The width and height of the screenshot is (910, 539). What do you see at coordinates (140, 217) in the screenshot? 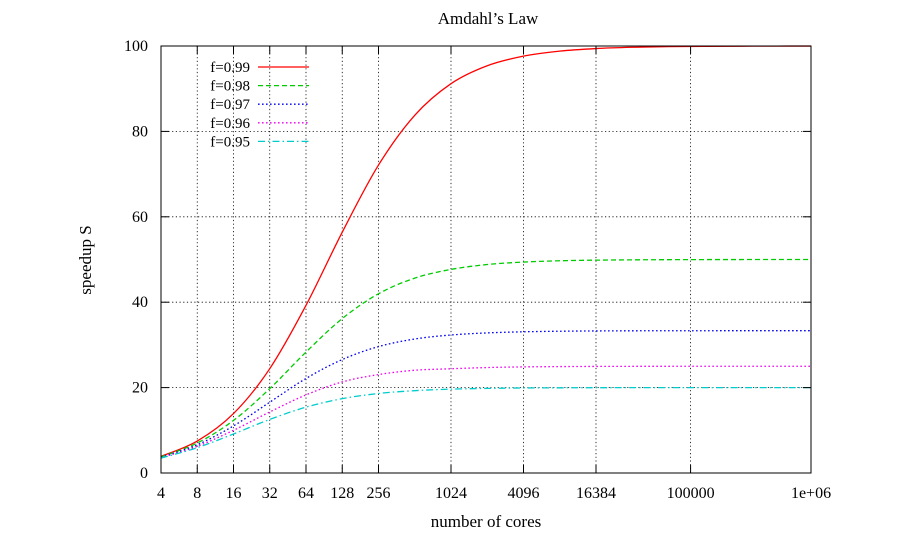
I see `y-tick-label: 60` at bounding box center [140, 217].